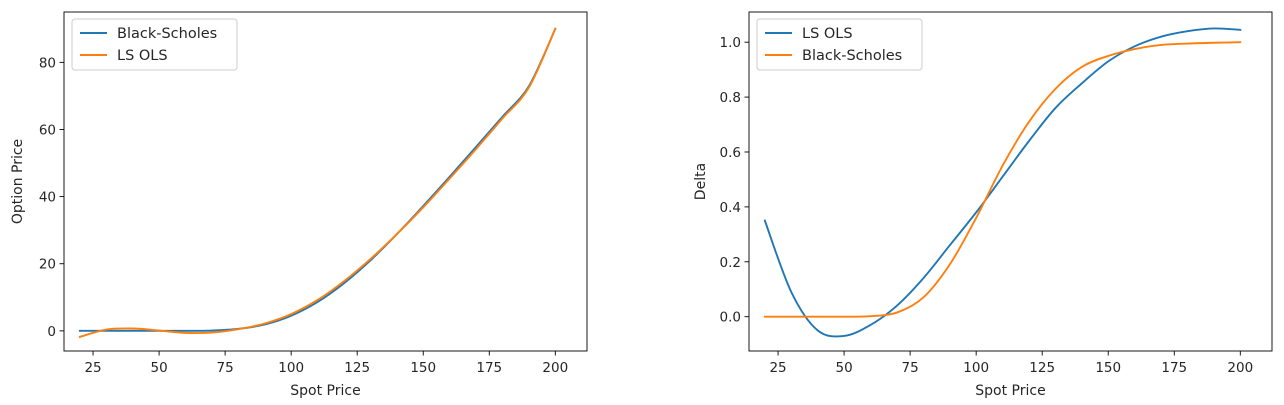  I want to click on delta-y-tick-label-1: 0.2, so click(730, 263).